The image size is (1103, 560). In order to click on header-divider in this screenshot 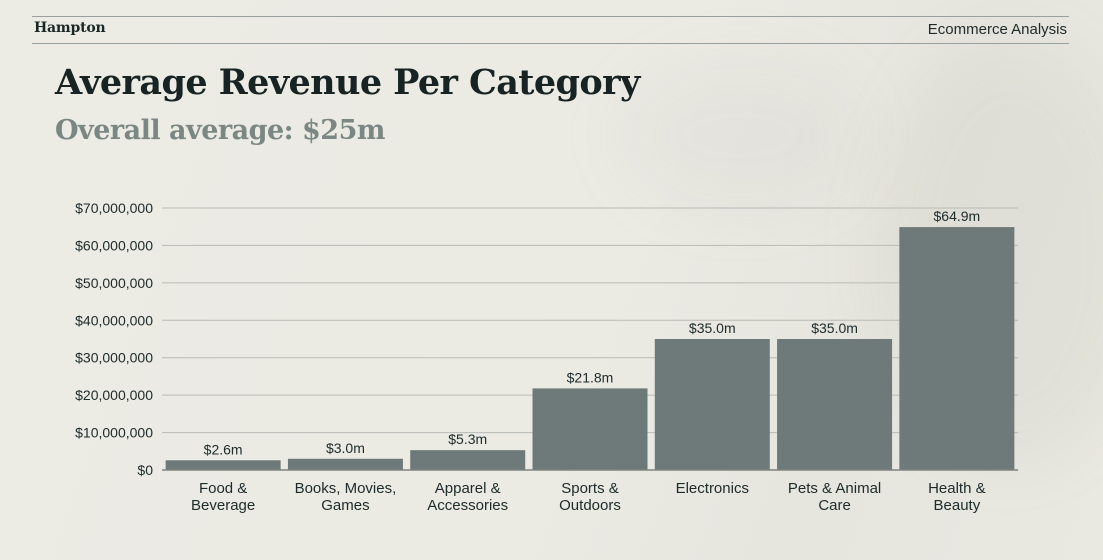, I will do `click(550, 43)`.